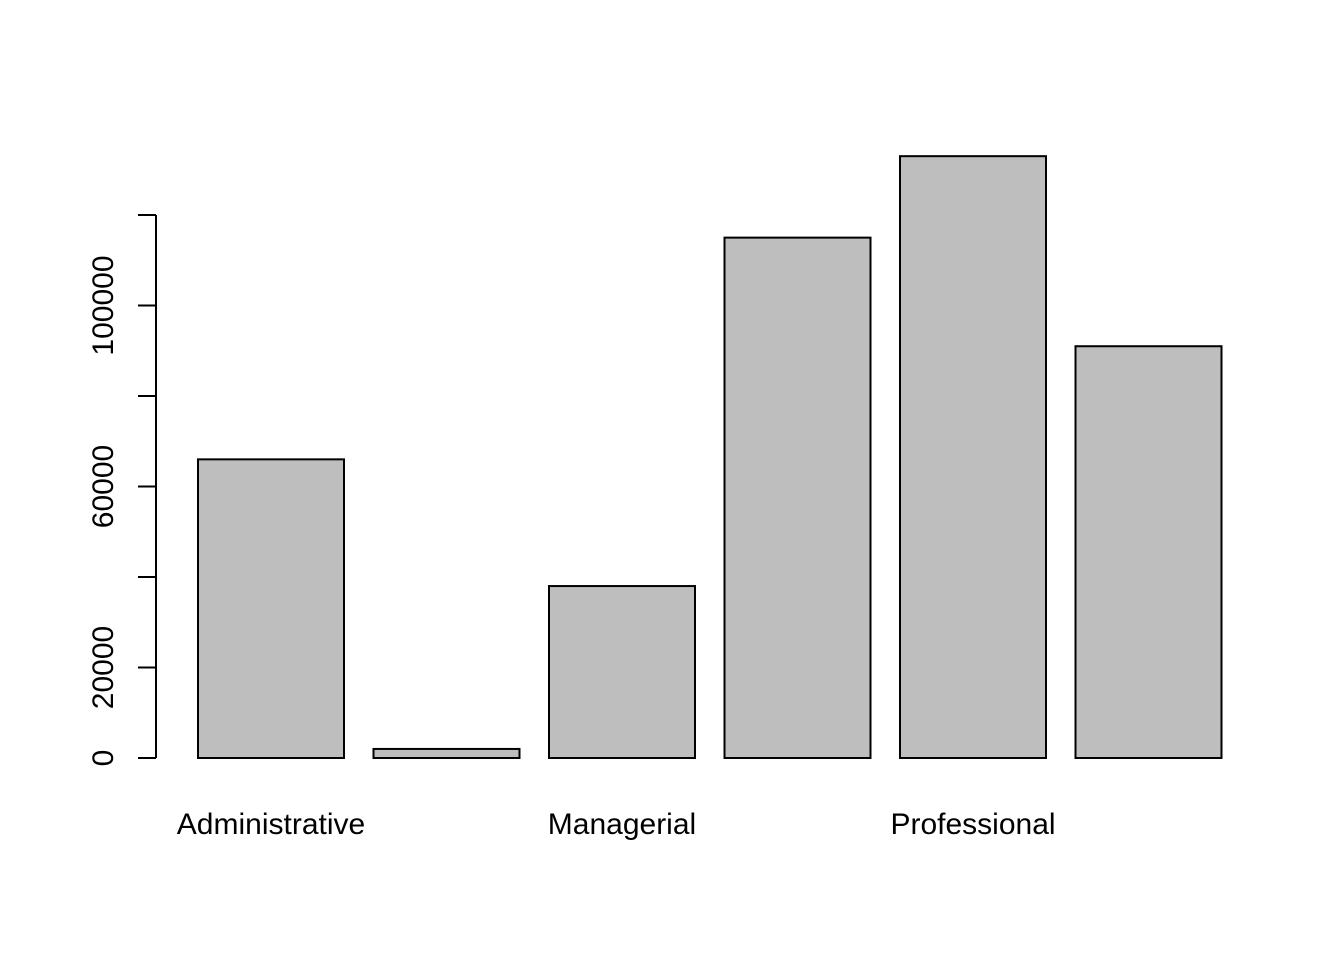 The height and width of the screenshot is (960, 1344). Describe the element at coordinates (103, 486) in the screenshot. I see `y-tick-label: 60000` at that location.